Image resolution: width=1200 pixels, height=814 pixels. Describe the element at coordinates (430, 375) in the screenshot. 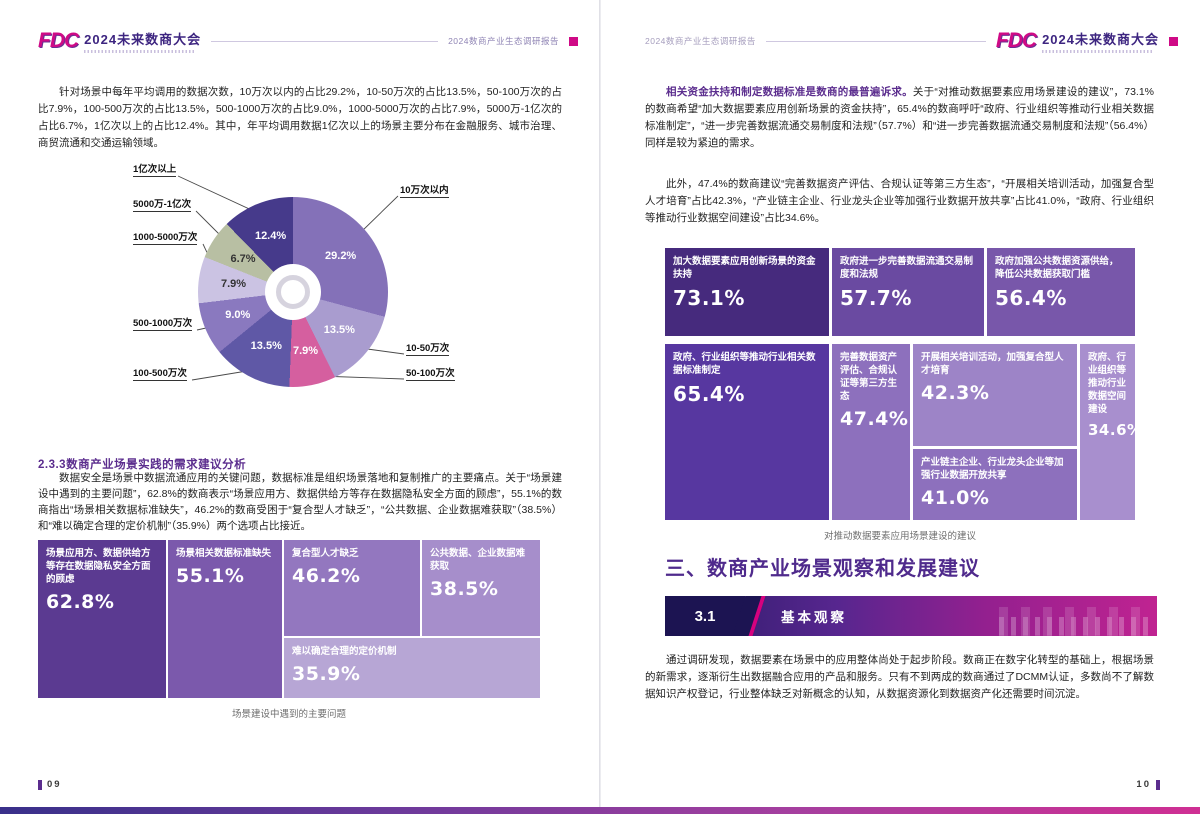

I see `pie-label-500k-1m: 50-100万次` at that location.